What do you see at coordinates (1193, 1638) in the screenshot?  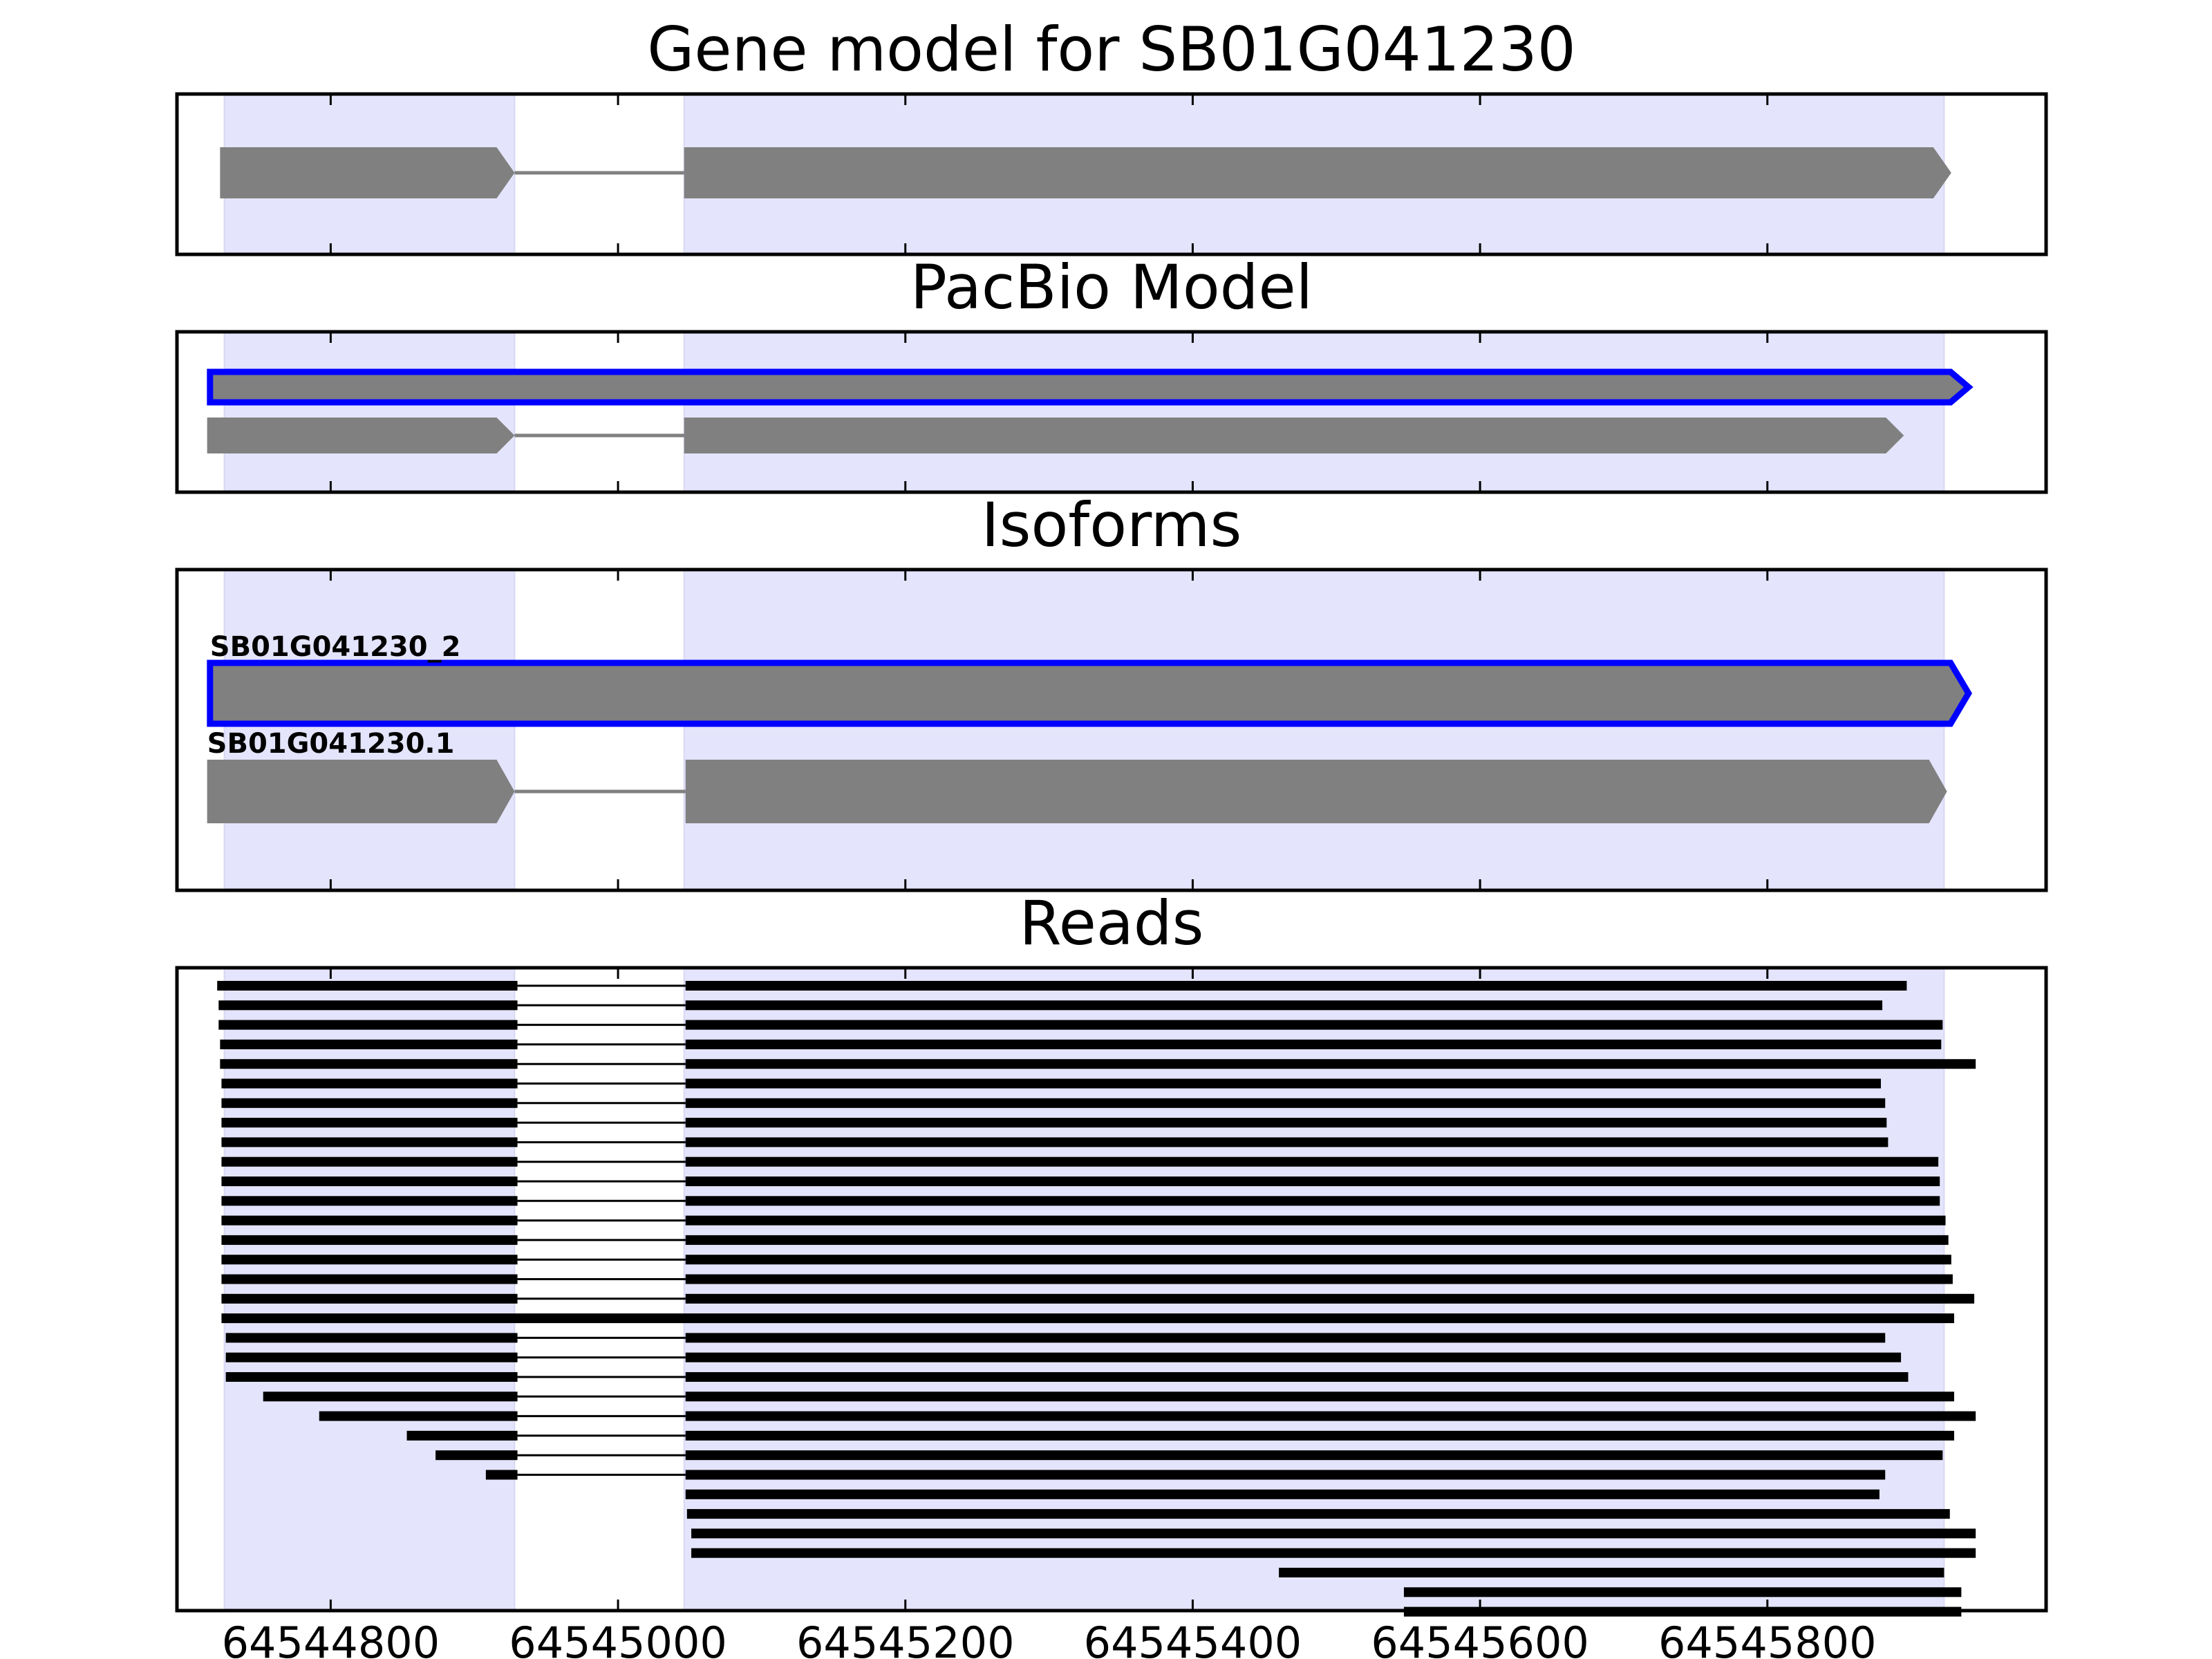 I see `x-tick-label: 64545400` at bounding box center [1193, 1638].